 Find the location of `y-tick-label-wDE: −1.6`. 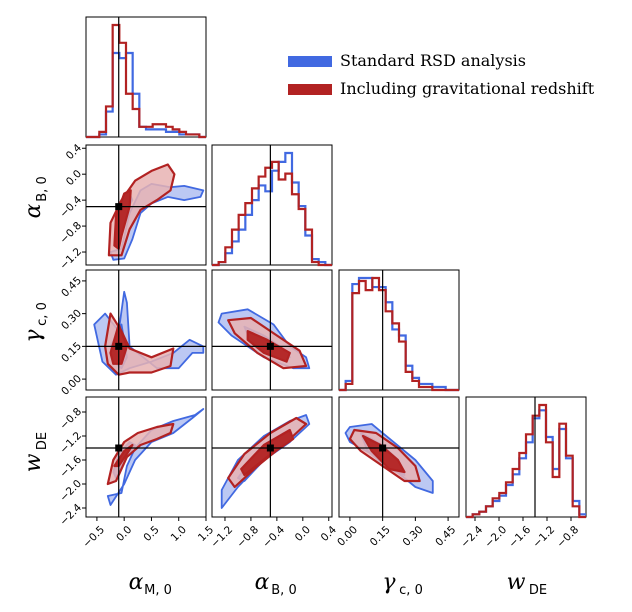

y-tick-label-wDE: −1.6 is located at coordinates (71, 466).